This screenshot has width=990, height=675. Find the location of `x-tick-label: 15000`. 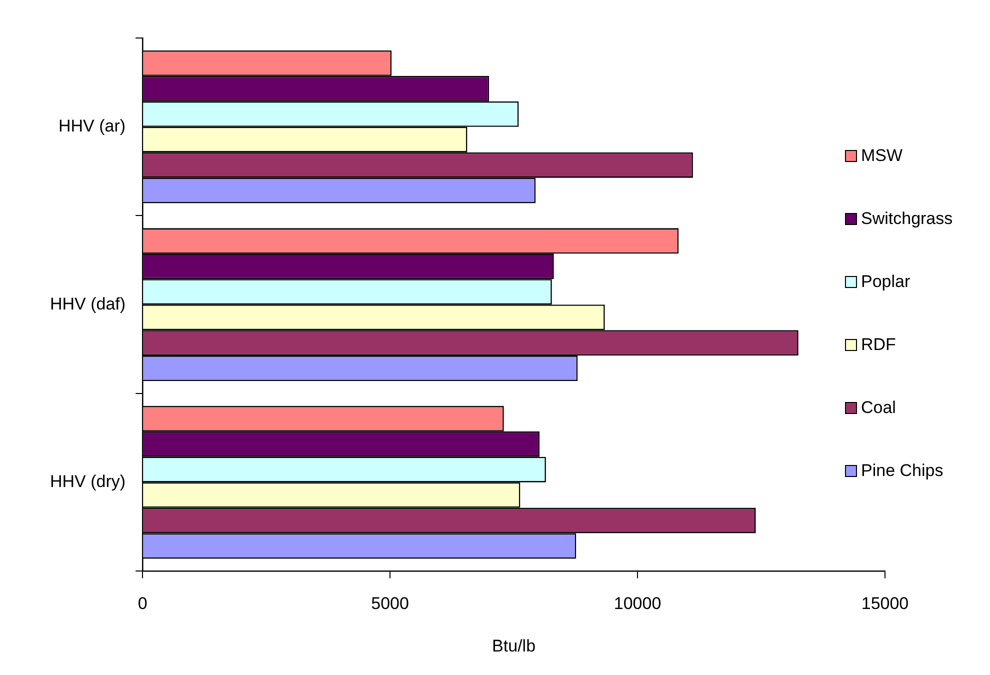

x-tick-label: 15000 is located at coordinates (885, 604).